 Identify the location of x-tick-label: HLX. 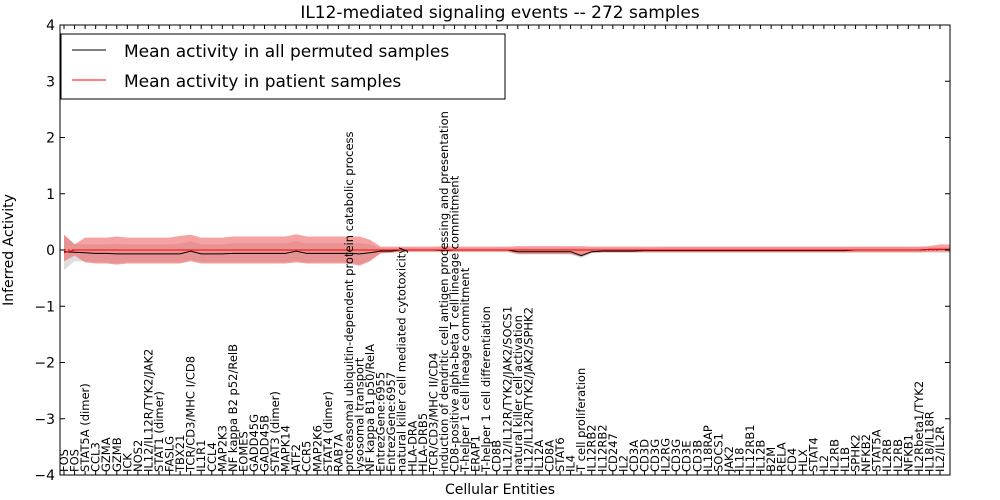
(803, 460).